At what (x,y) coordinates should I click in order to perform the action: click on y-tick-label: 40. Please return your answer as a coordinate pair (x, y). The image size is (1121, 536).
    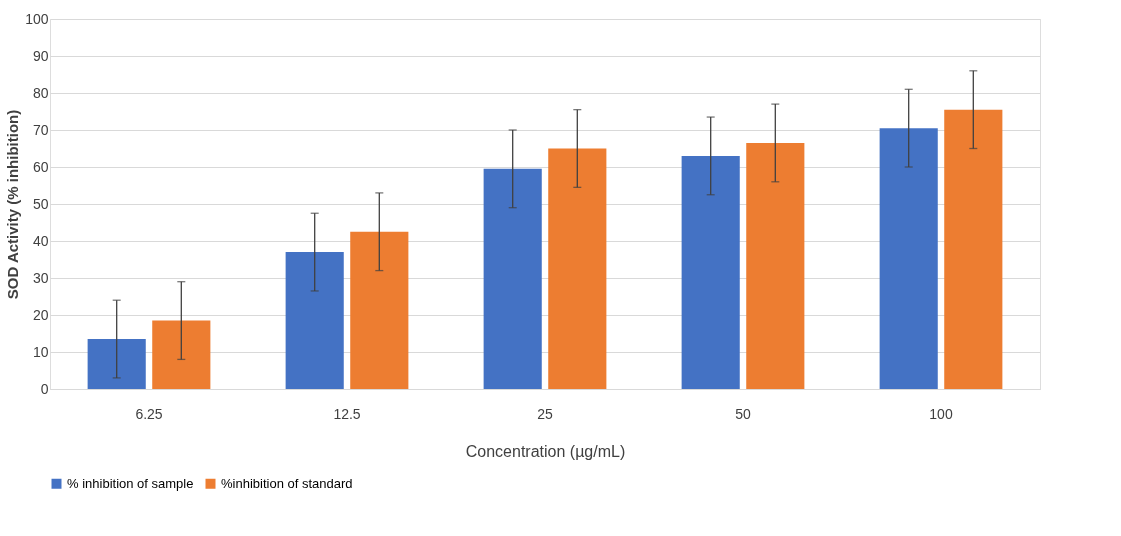
    Looking at the image, I should click on (40, 240).